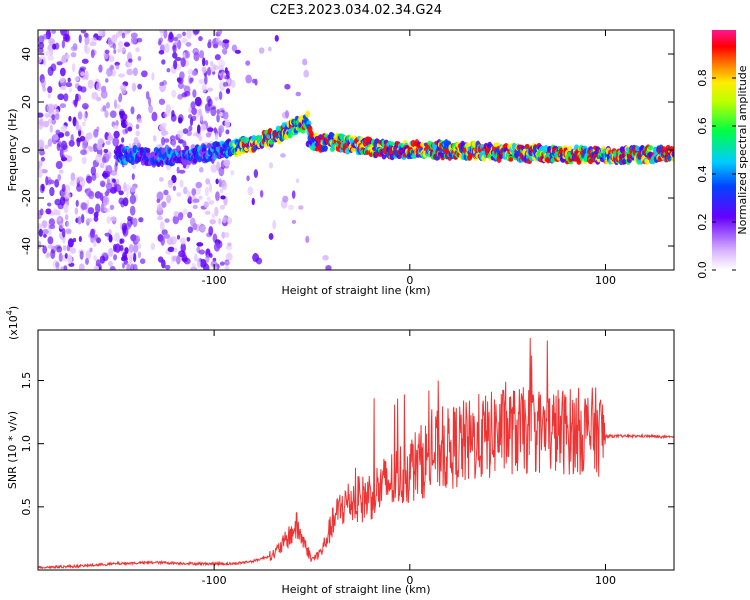 The image size is (750, 600). I want to click on colorbar-tick-label: 0.0, so click(702, 270).